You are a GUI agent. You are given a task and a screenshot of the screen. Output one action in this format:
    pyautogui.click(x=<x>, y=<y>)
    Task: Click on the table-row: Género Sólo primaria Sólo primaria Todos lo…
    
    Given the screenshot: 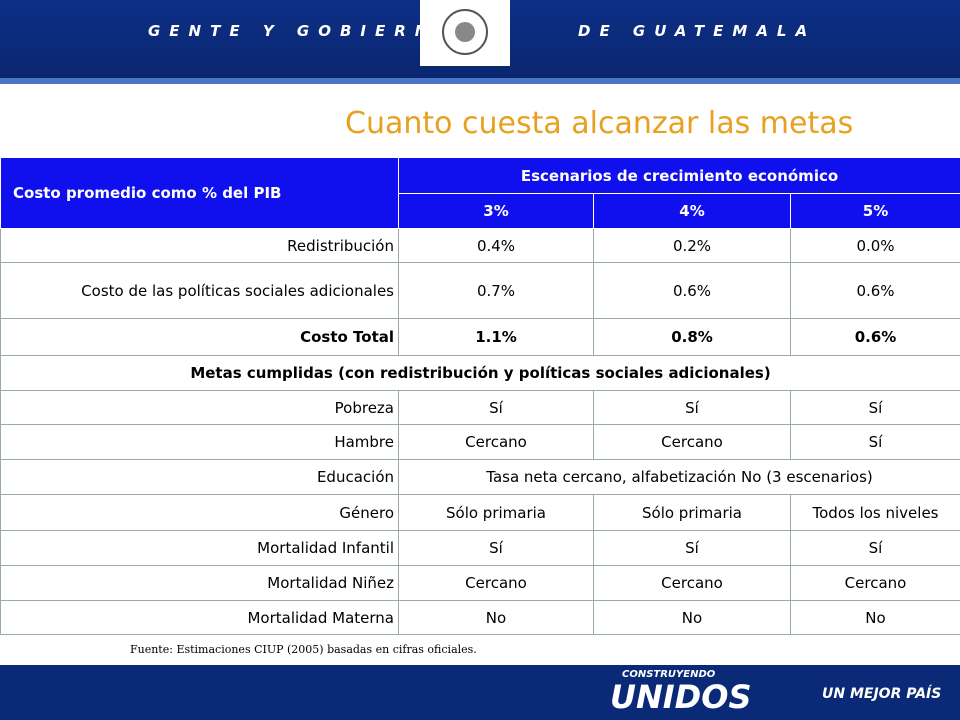 What is the action you would take?
    pyautogui.click(x=480, y=512)
    